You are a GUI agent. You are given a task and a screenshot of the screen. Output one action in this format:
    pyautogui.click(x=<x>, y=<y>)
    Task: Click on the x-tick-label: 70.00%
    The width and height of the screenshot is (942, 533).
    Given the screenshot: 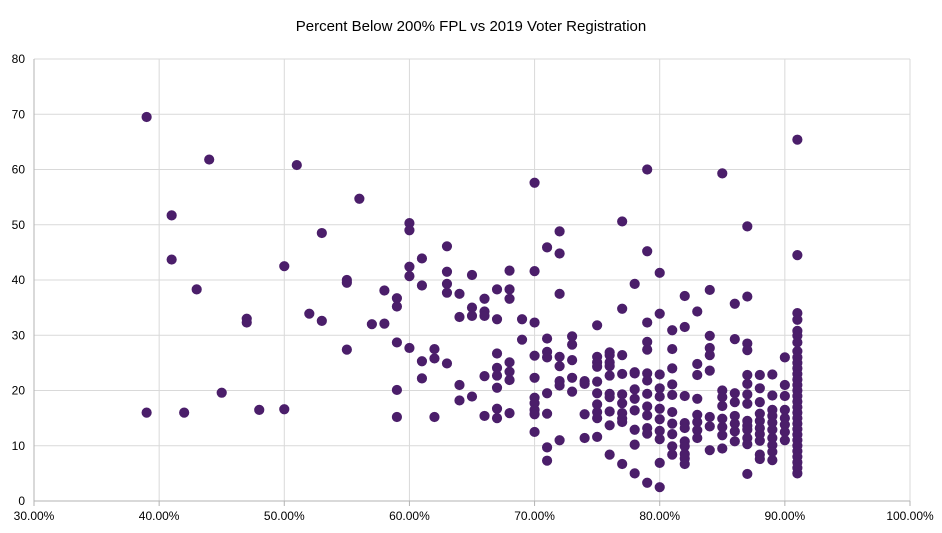 What is the action you would take?
    pyautogui.click(x=534, y=516)
    